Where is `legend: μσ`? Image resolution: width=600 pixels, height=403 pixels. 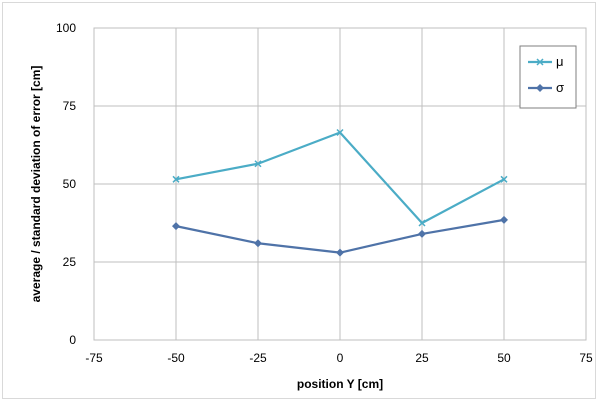
legend: μσ is located at coordinates (548, 77).